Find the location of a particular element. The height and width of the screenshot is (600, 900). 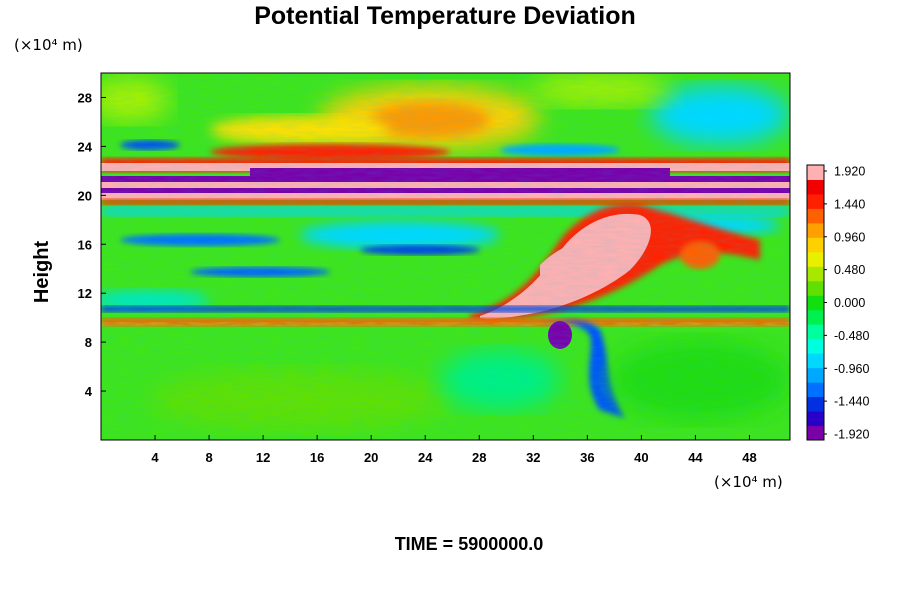

colorbar-label: 0.000 is located at coordinates (849, 303).